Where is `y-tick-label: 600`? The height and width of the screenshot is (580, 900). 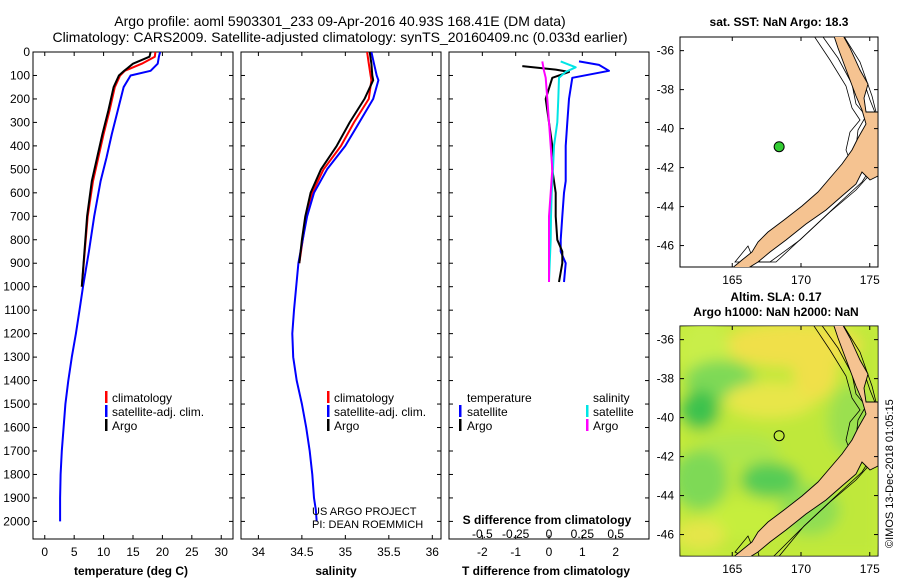
y-tick-label: 600 is located at coordinates (20, 193).